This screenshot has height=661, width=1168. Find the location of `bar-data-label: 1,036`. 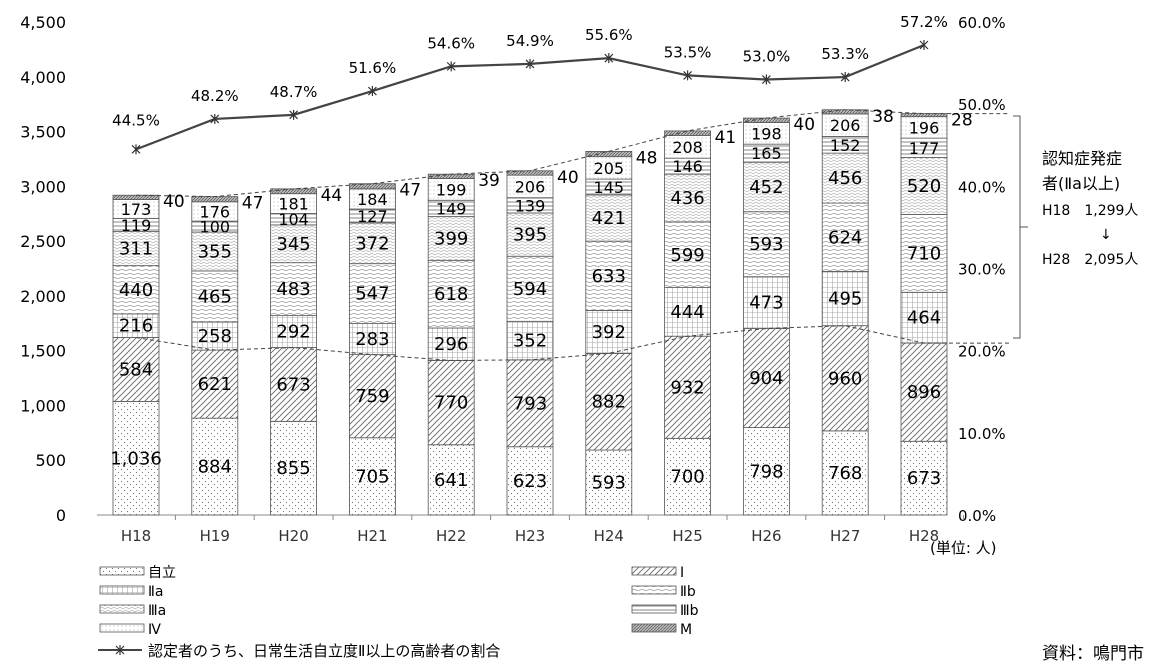

bar-data-label: 1,036 is located at coordinates (136, 458).